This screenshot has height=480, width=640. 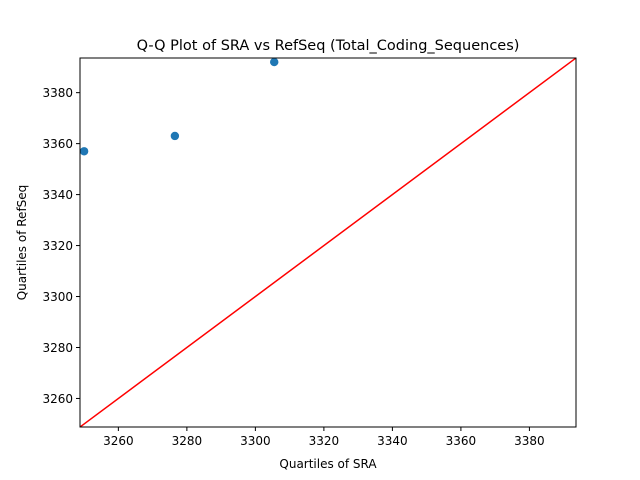 What do you see at coordinates (255, 441) in the screenshot?
I see `x-tick-label: 3300` at bounding box center [255, 441].